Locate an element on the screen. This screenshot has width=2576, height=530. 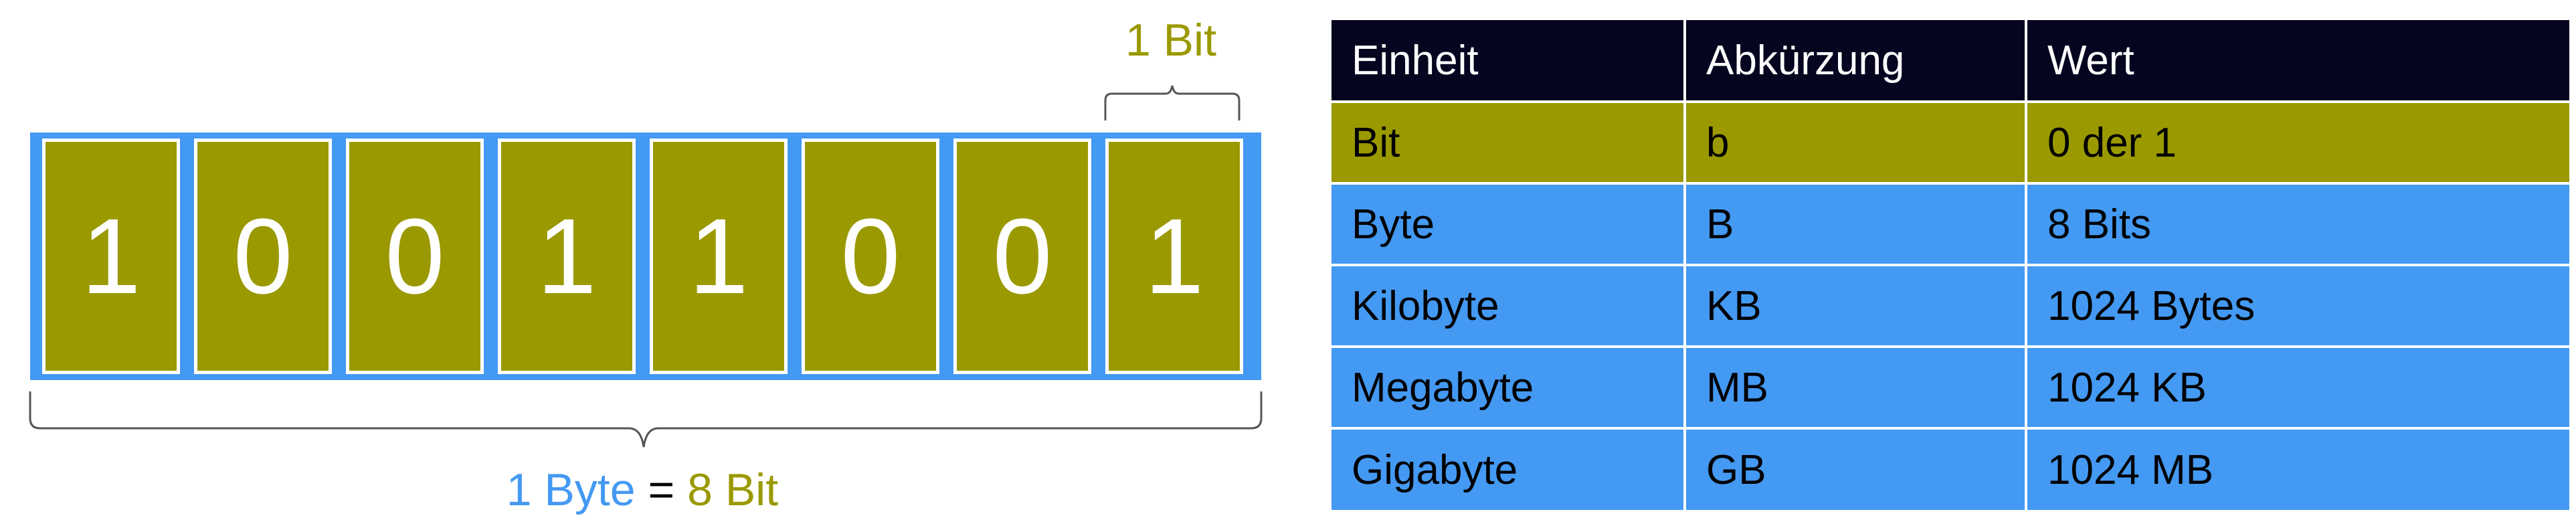
cell-value: 0 der 1 is located at coordinates (2297, 143).